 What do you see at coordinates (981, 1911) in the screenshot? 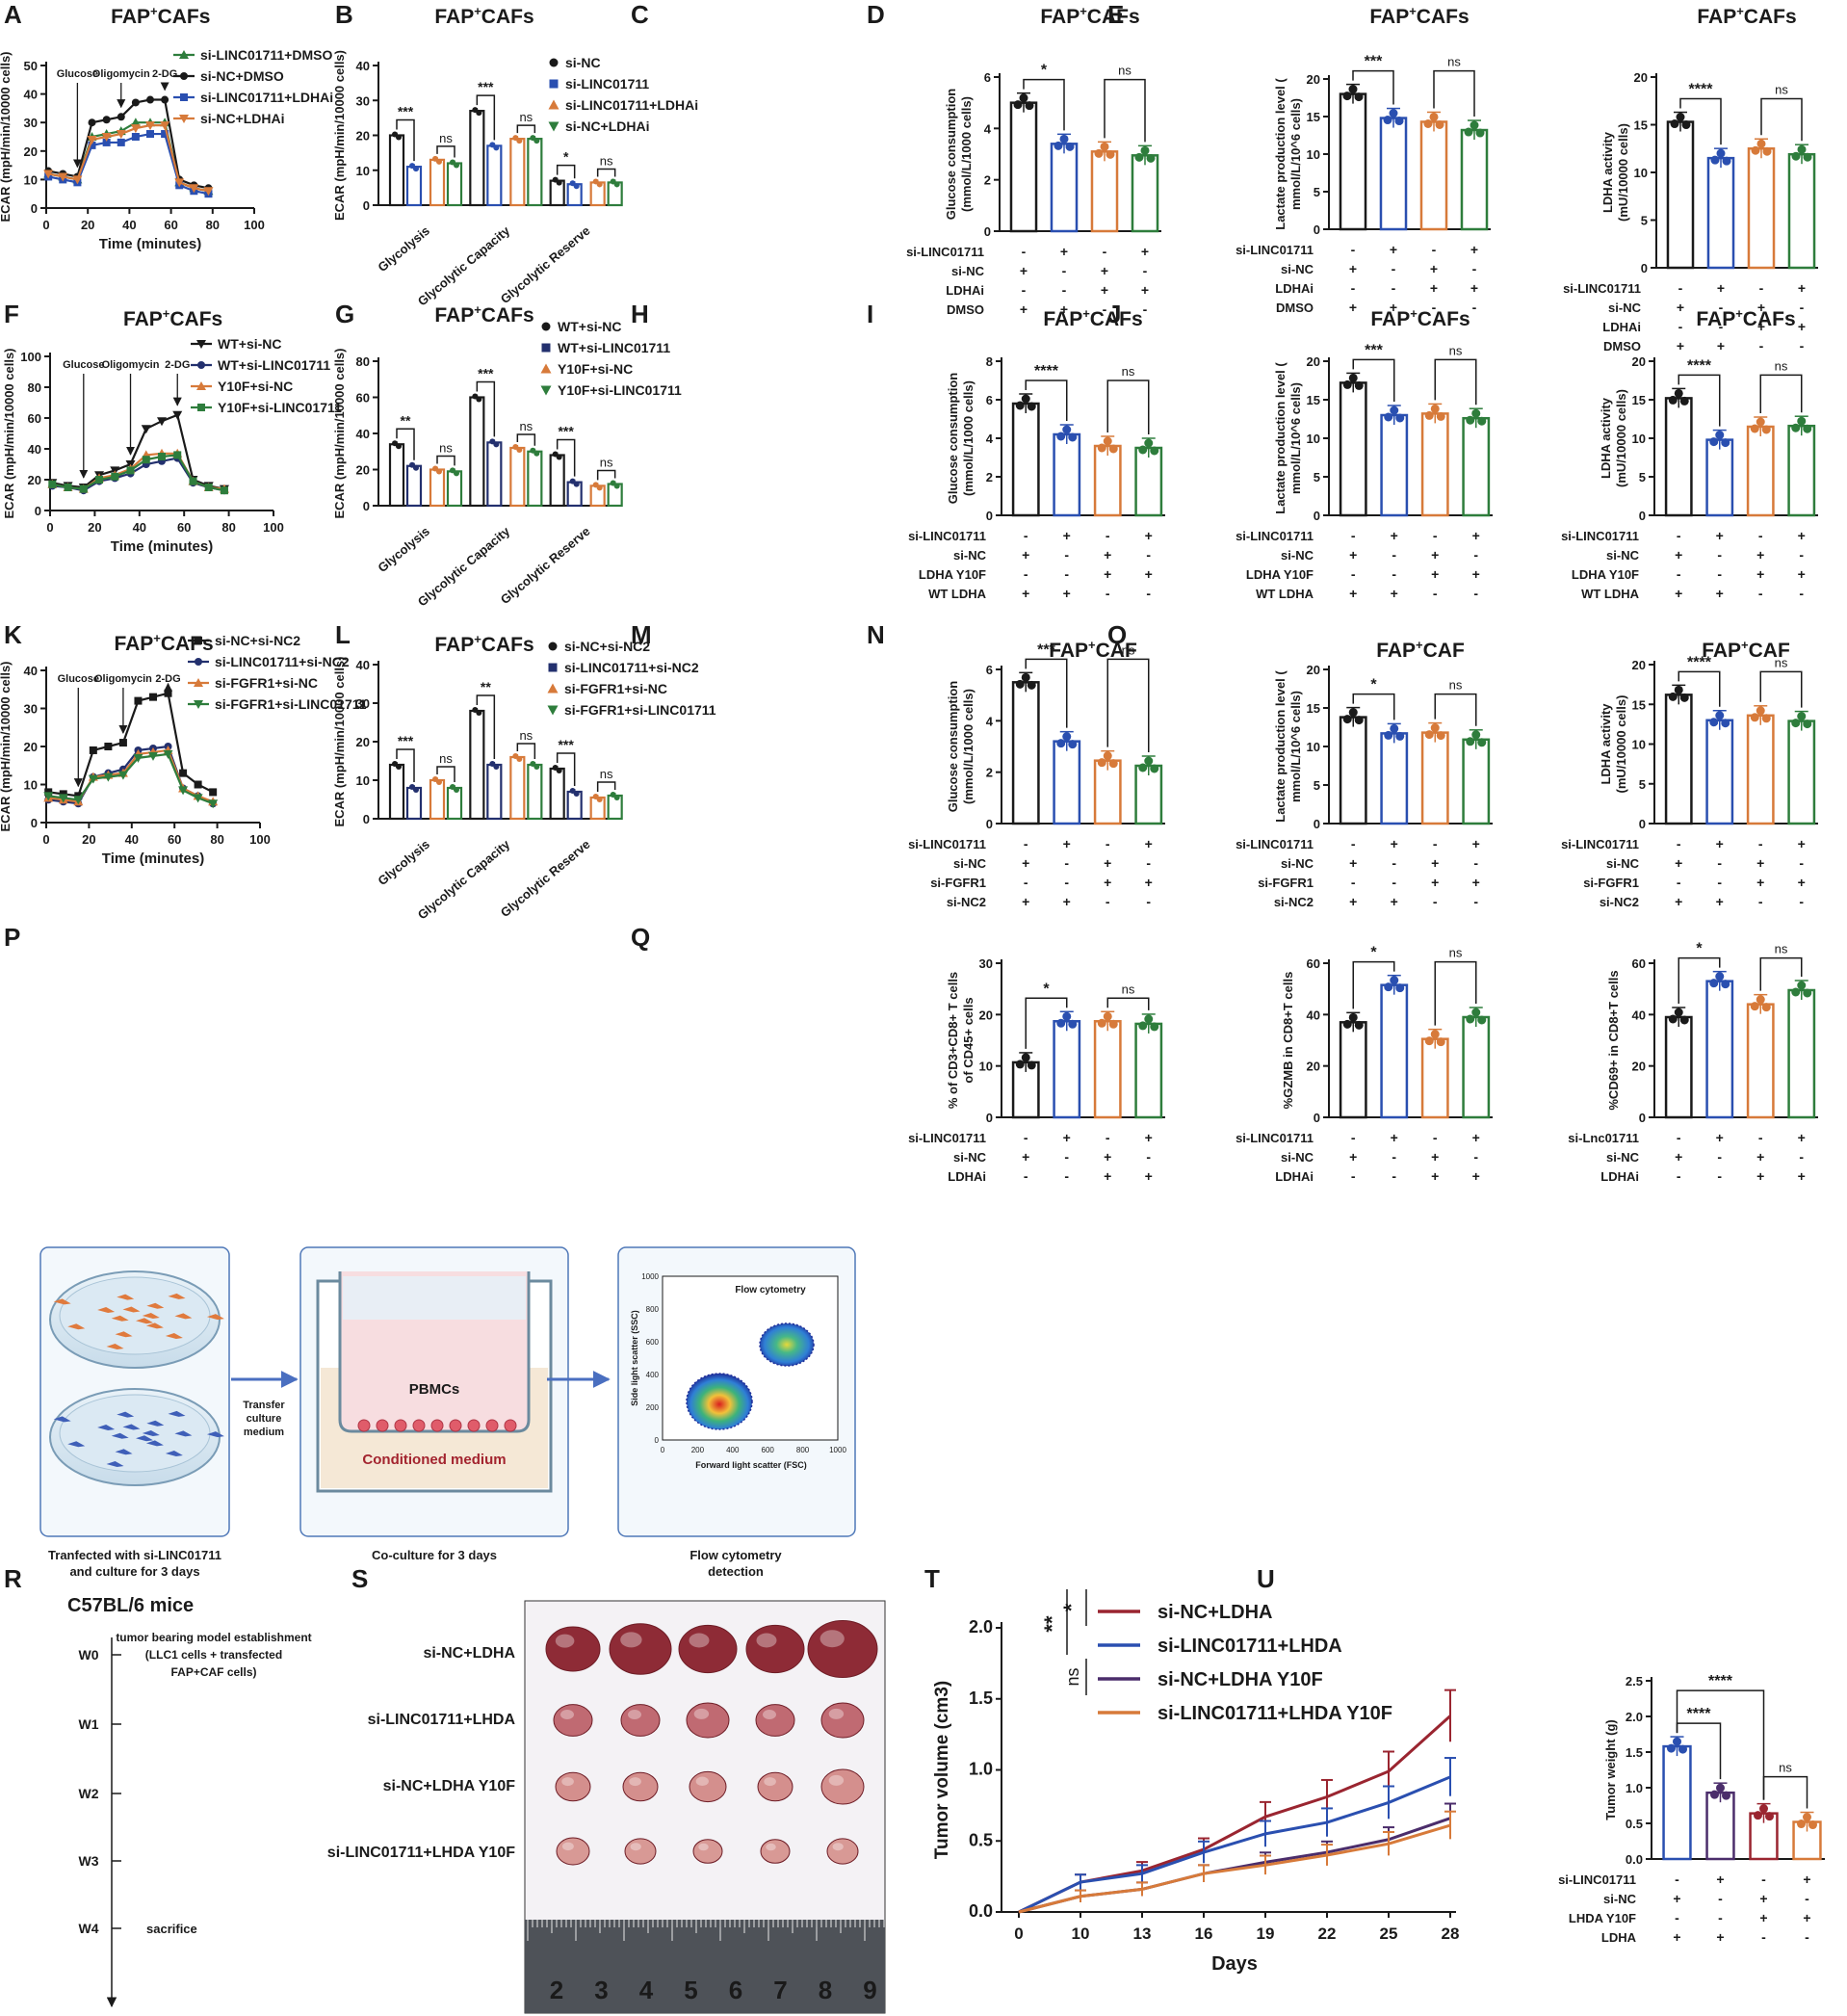
I see `y-tick-label: 0.0` at bounding box center [981, 1911].